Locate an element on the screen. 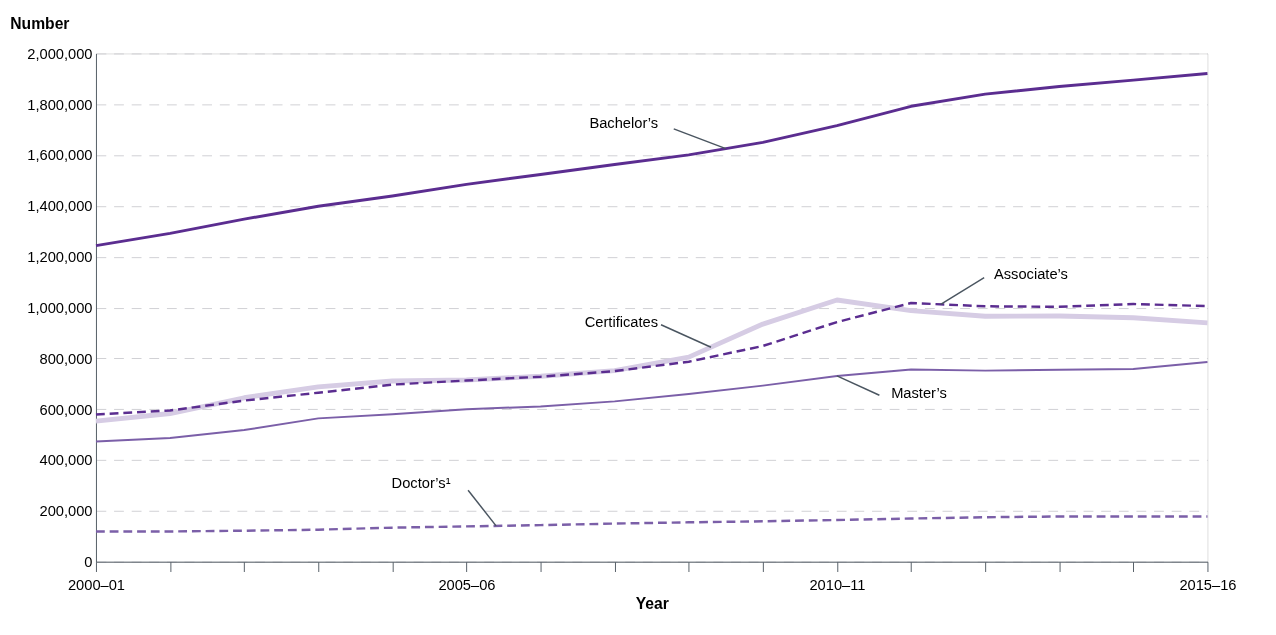  x-tick-label: 2010–11 is located at coordinates (837, 584).